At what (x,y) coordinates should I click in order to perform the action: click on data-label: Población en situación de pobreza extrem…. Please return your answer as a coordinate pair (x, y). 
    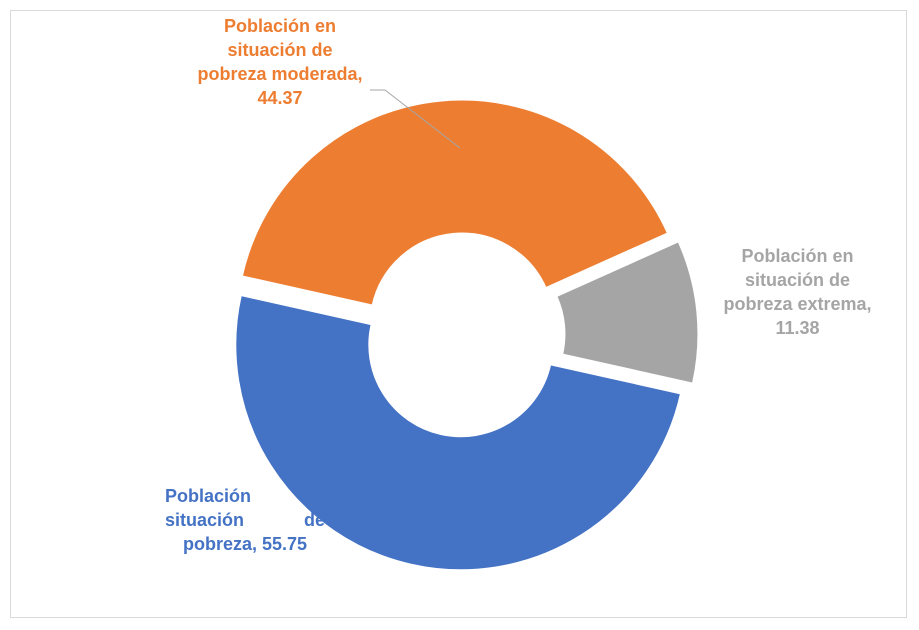
    Looking at the image, I should click on (797, 292).